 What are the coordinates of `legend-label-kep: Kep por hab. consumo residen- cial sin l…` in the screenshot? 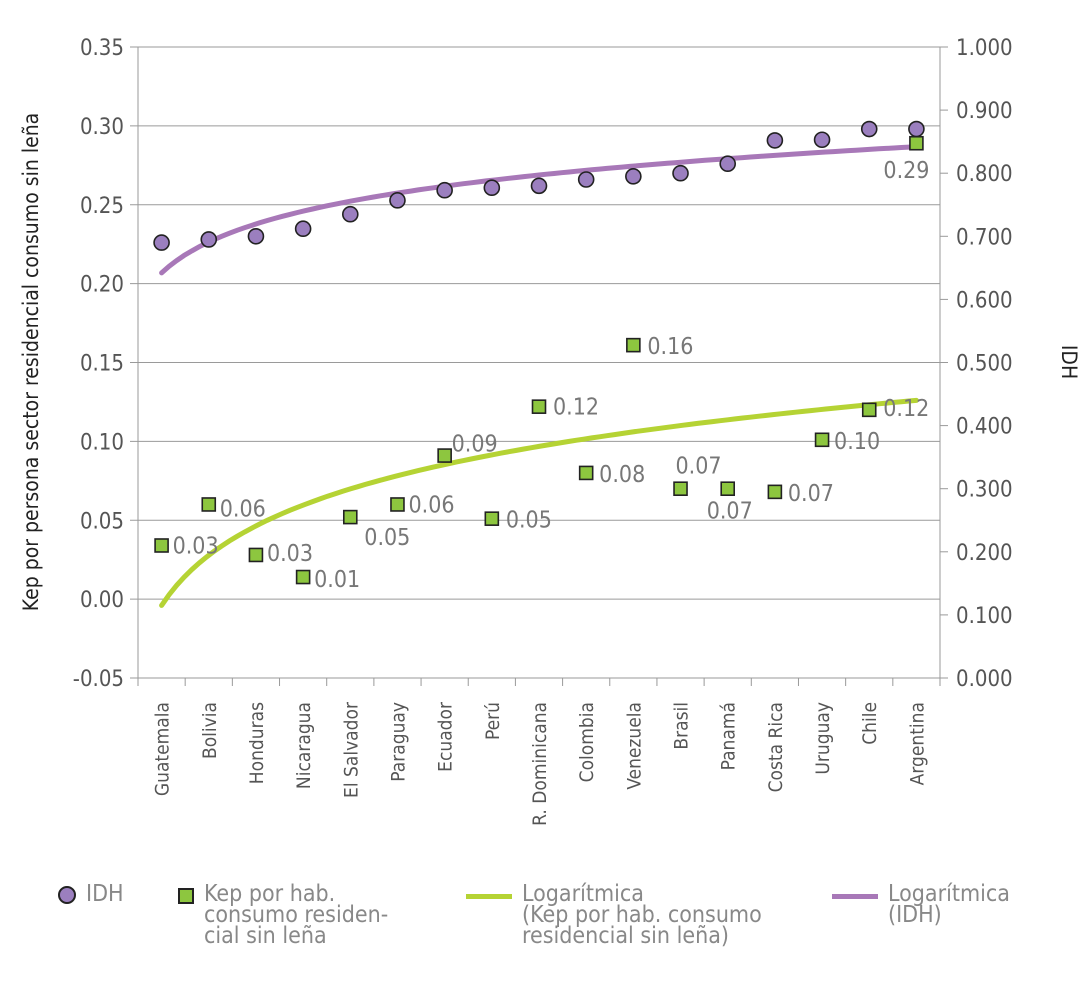 It's located at (296, 915).